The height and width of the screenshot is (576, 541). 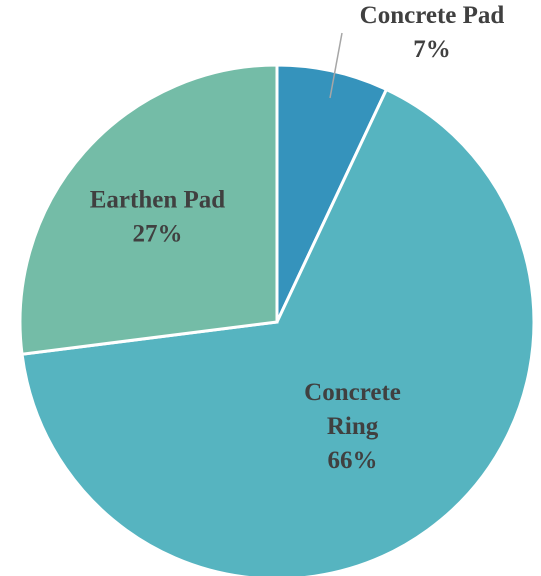 I want to click on data-label-category: Ring, so click(x=353, y=426).